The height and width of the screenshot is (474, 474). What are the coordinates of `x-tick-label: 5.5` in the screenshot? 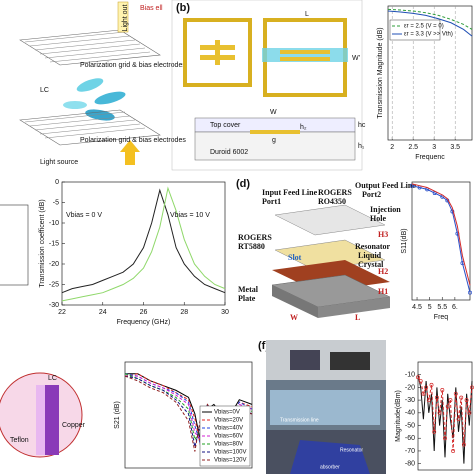 It's located at (442, 307).